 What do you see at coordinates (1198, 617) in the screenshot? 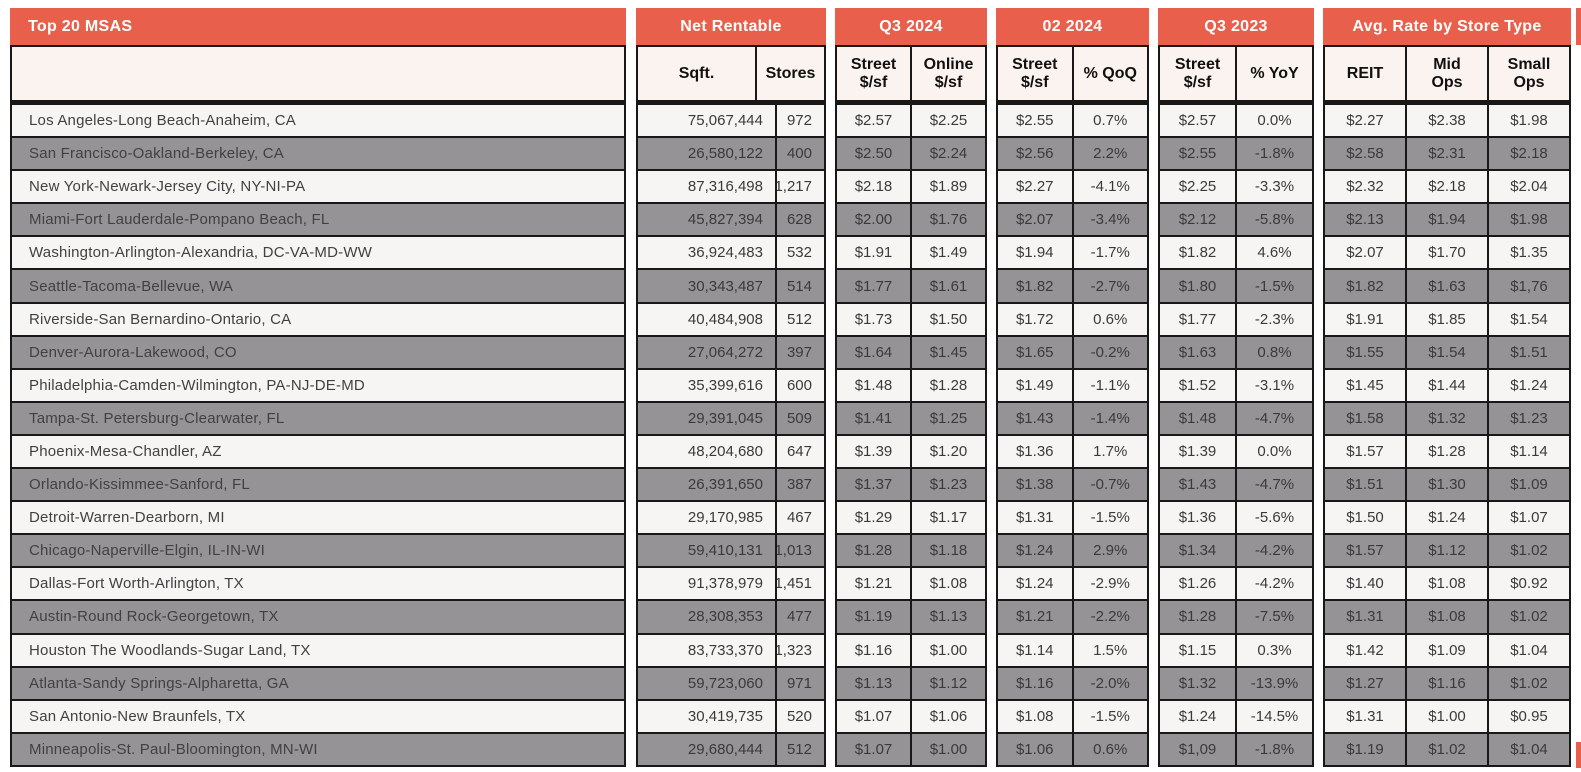
I see `table-cell-q3_23_street: $1.28` at bounding box center [1198, 617].